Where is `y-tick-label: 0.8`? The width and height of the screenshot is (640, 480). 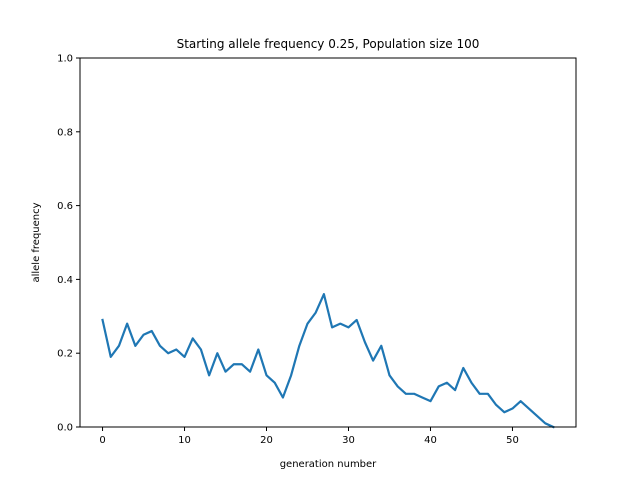
y-tick-label: 0.8 is located at coordinates (65, 132).